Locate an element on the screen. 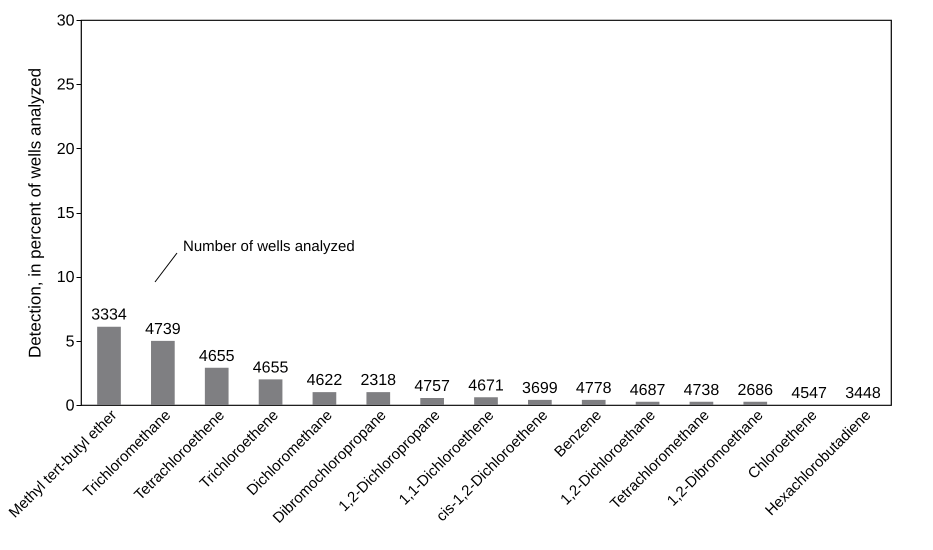 This screenshot has height=550, width=933. y-tick-label: 30 is located at coordinates (65, 21).